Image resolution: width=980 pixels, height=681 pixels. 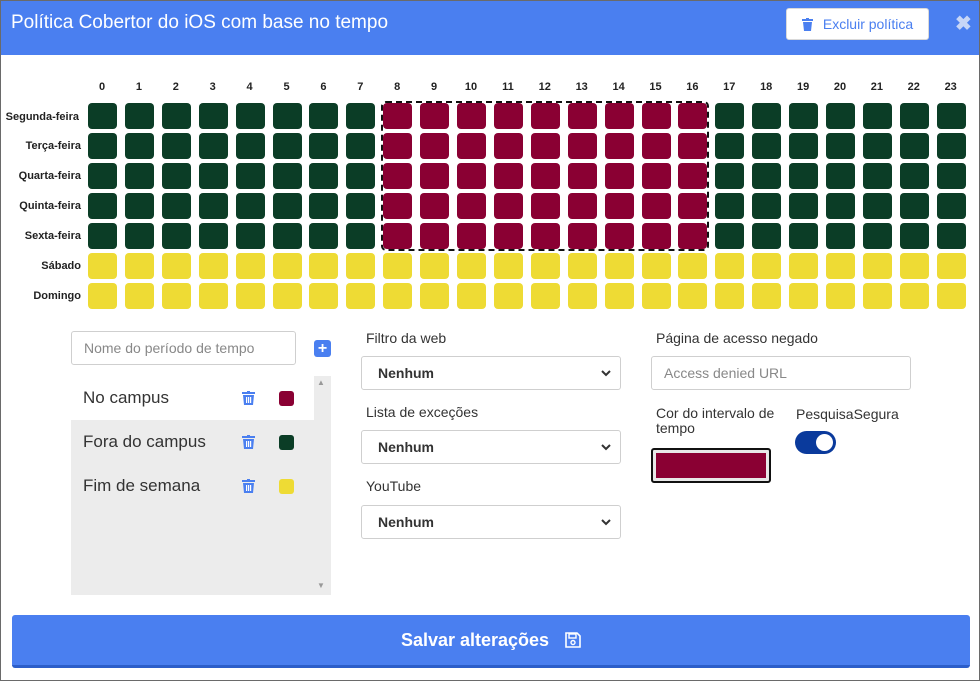 I want to click on delete-policy-button: Excluir política, so click(x=857, y=24).